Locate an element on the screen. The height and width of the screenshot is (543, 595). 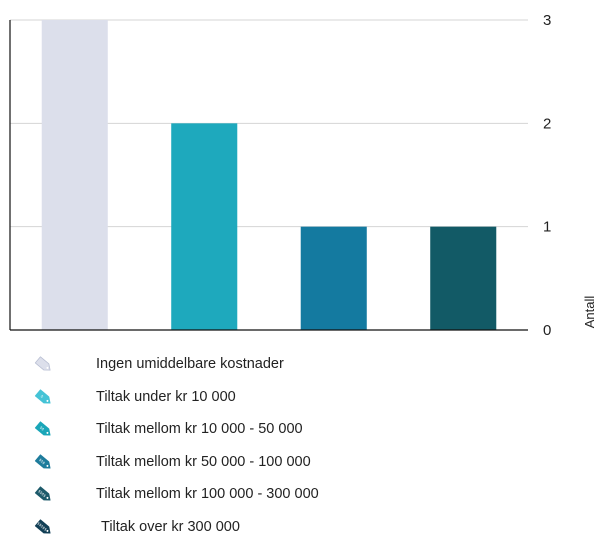
price-tag-icon is located at coordinates (42, 363).